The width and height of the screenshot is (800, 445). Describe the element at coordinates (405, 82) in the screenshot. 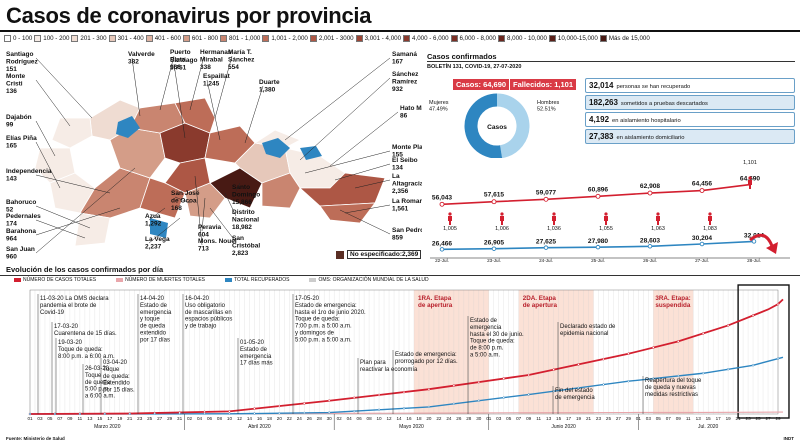

I see `province-label: Sánchez Ramírez 932` at that location.